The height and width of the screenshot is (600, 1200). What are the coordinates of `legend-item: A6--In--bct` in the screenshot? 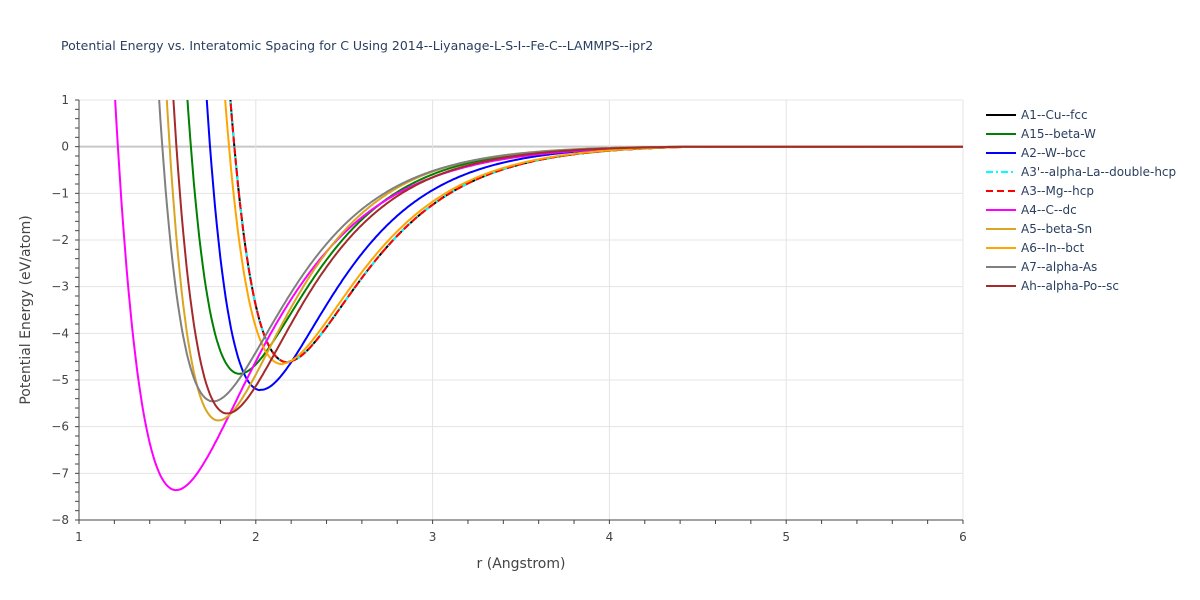 It's located at (1035, 248).